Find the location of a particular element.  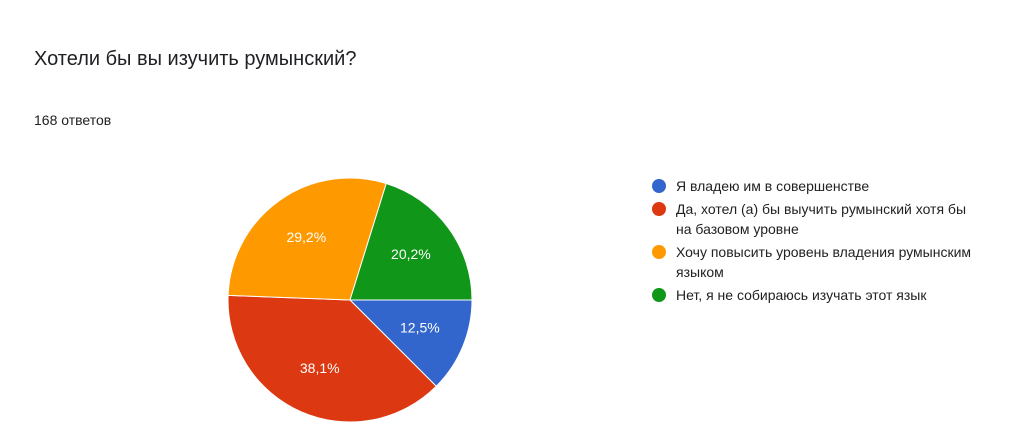

legend-item: Нет, я не собираюсь изучать этот язык is located at coordinates (817, 295).